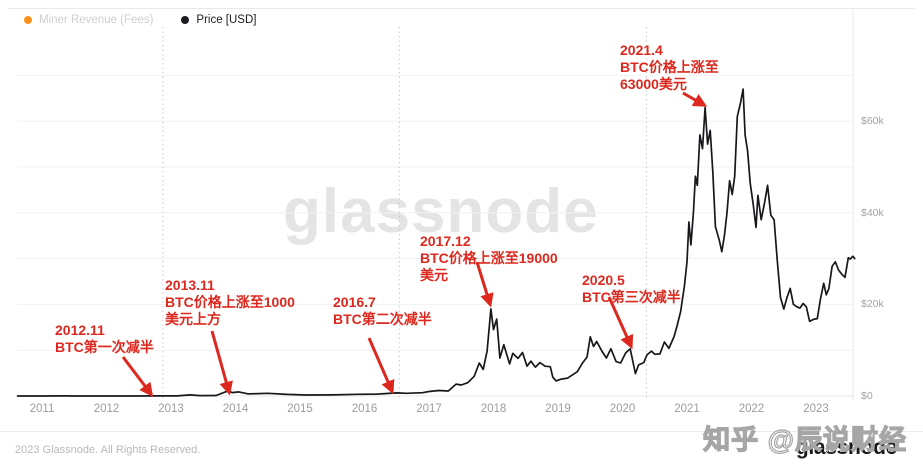 This screenshot has width=923, height=471. I want to click on y-tick-label-$20k: $20k, so click(872, 304).